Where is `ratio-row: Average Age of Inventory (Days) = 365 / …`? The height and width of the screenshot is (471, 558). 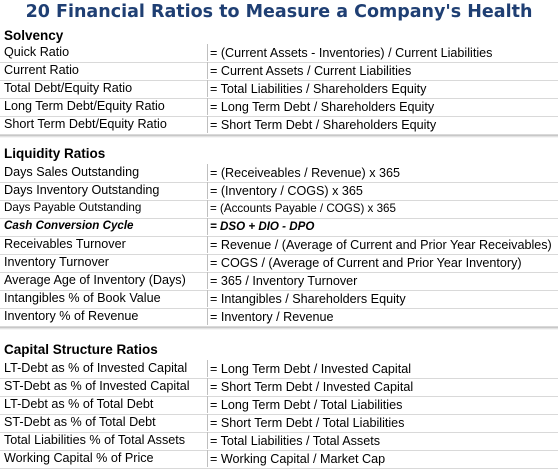
ratio-row: Average Age of Inventory (Days) = 365 / … is located at coordinates (279, 281).